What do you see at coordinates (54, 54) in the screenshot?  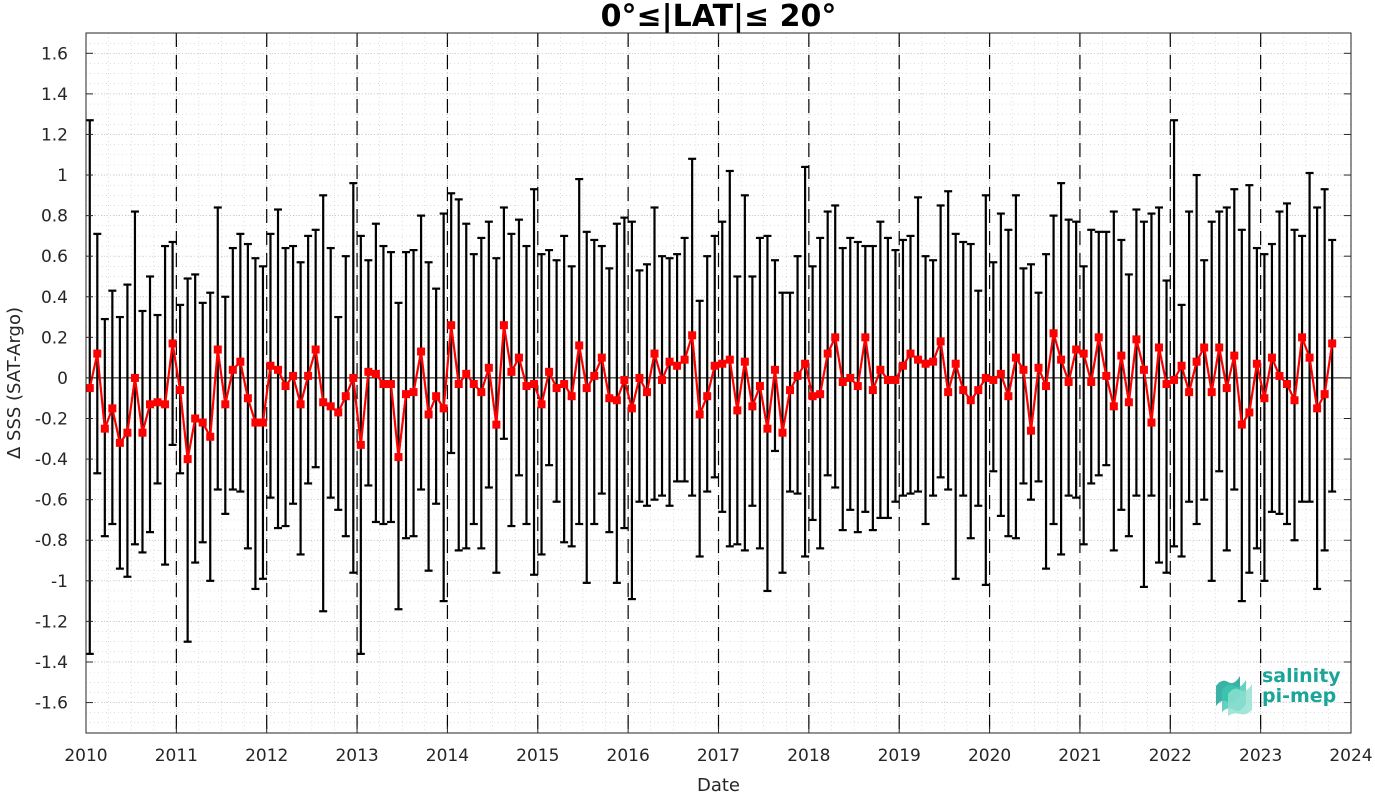 I see `y-tick-label: 1.6` at bounding box center [54, 54].